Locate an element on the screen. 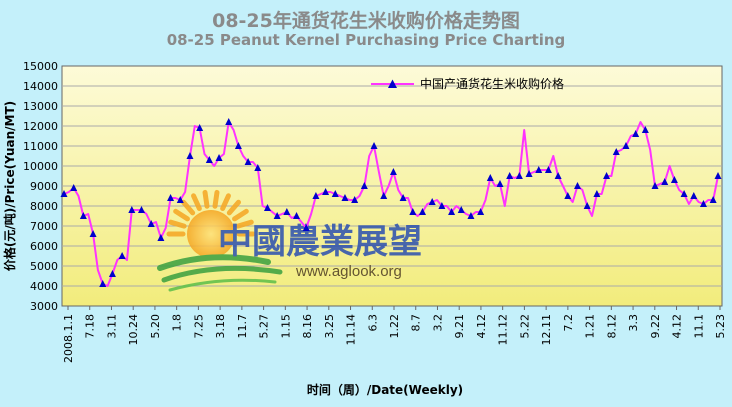 The height and width of the screenshot is (407, 732). x-tick-label: 11.12 is located at coordinates (503, 330).